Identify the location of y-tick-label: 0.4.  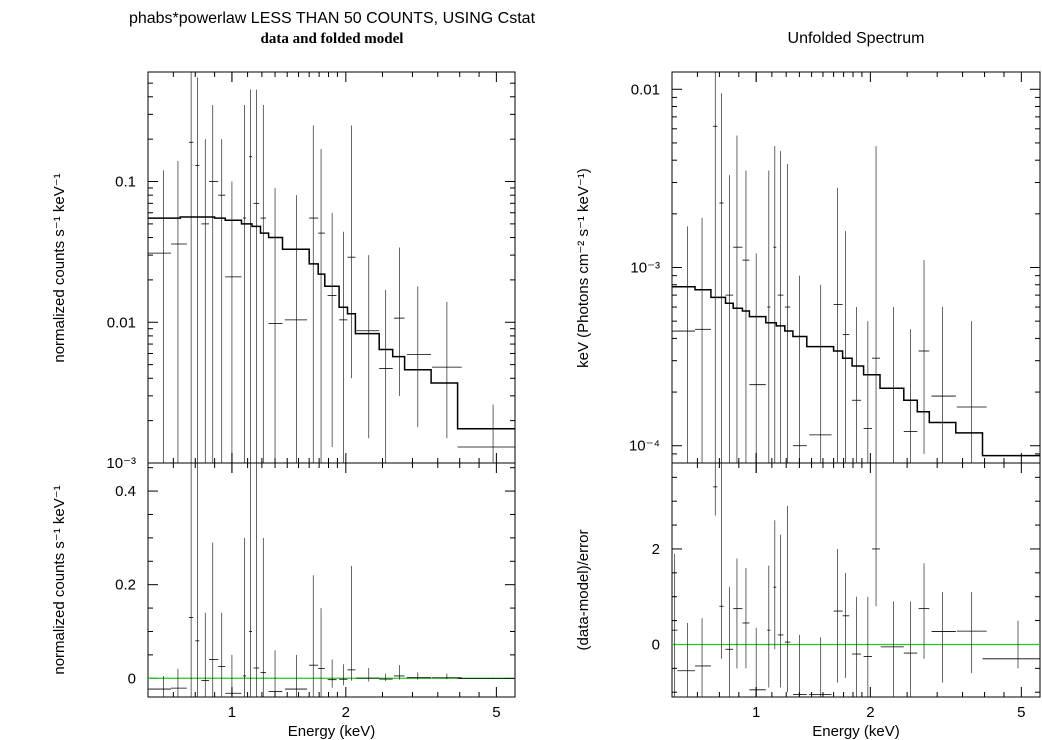
(125, 491).